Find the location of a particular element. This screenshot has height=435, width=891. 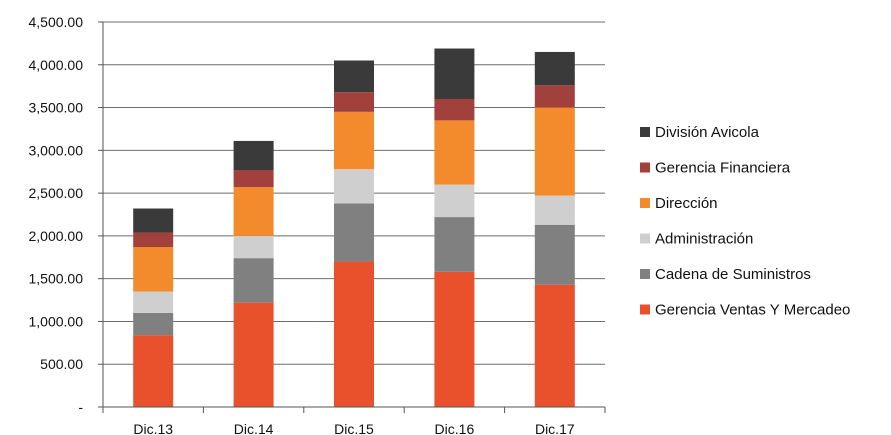

legend-item: Administración is located at coordinates (696, 239).